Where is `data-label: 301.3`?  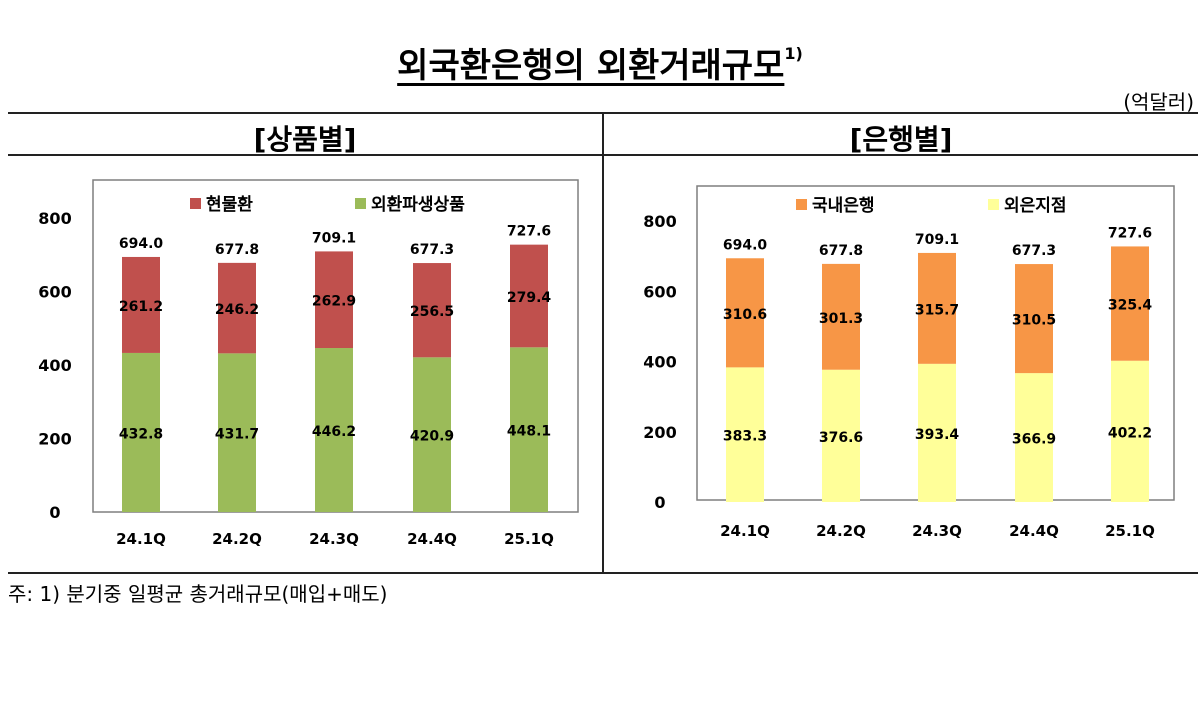
data-label: 301.3 is located at coordinates (841, 319).